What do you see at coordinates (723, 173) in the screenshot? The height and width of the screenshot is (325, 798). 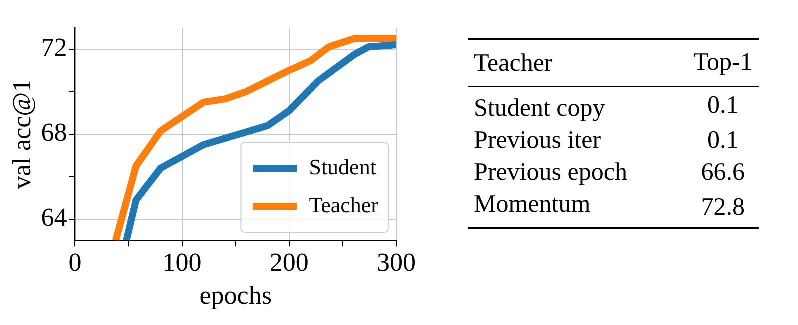 I see `data-label: 66.6` at bounding box center [723, 173].